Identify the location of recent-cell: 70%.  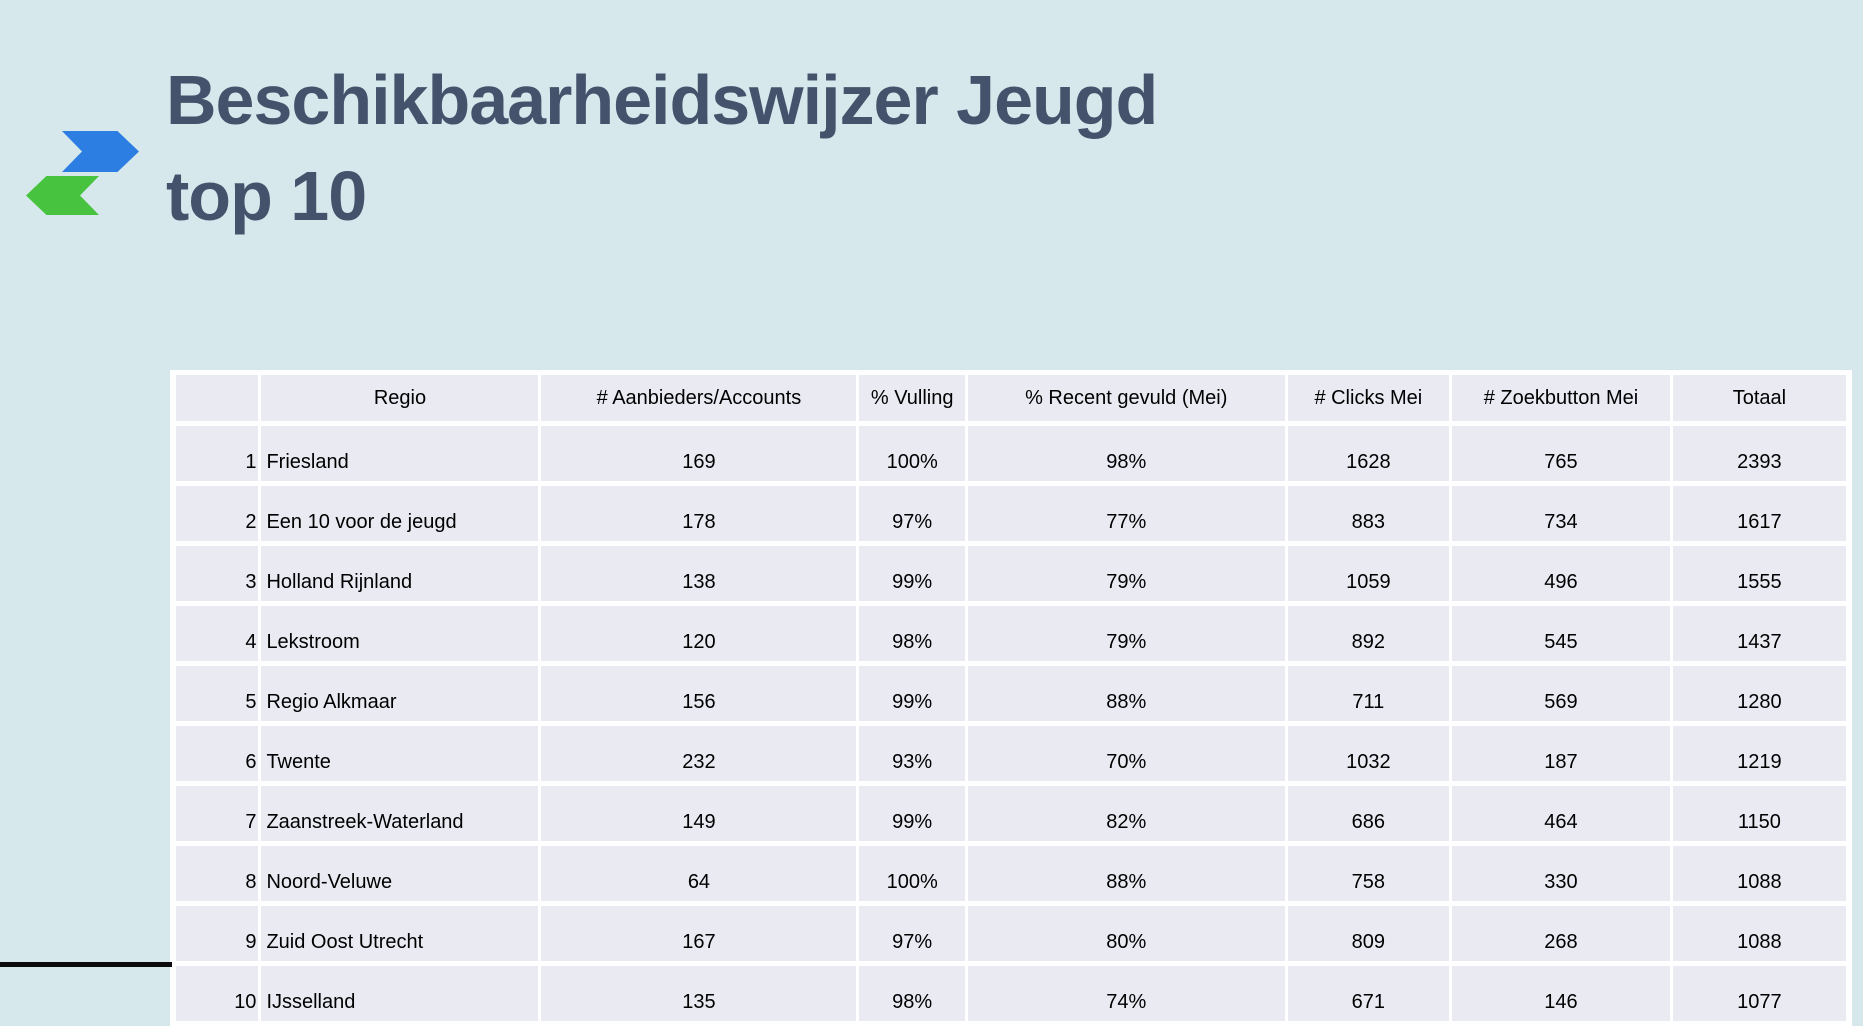
(1126, 753).